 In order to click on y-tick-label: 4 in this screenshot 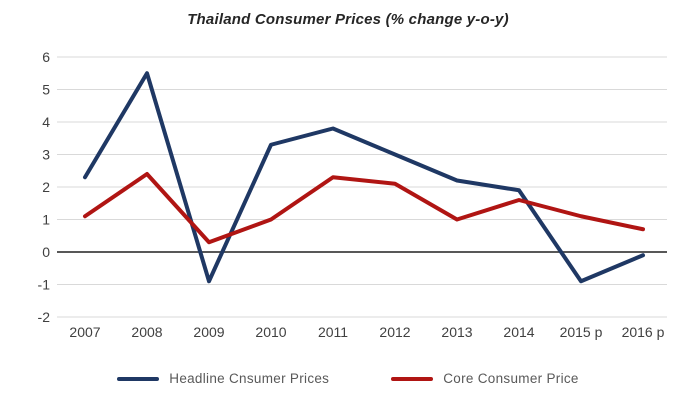, I will do `click(46, 122)`.